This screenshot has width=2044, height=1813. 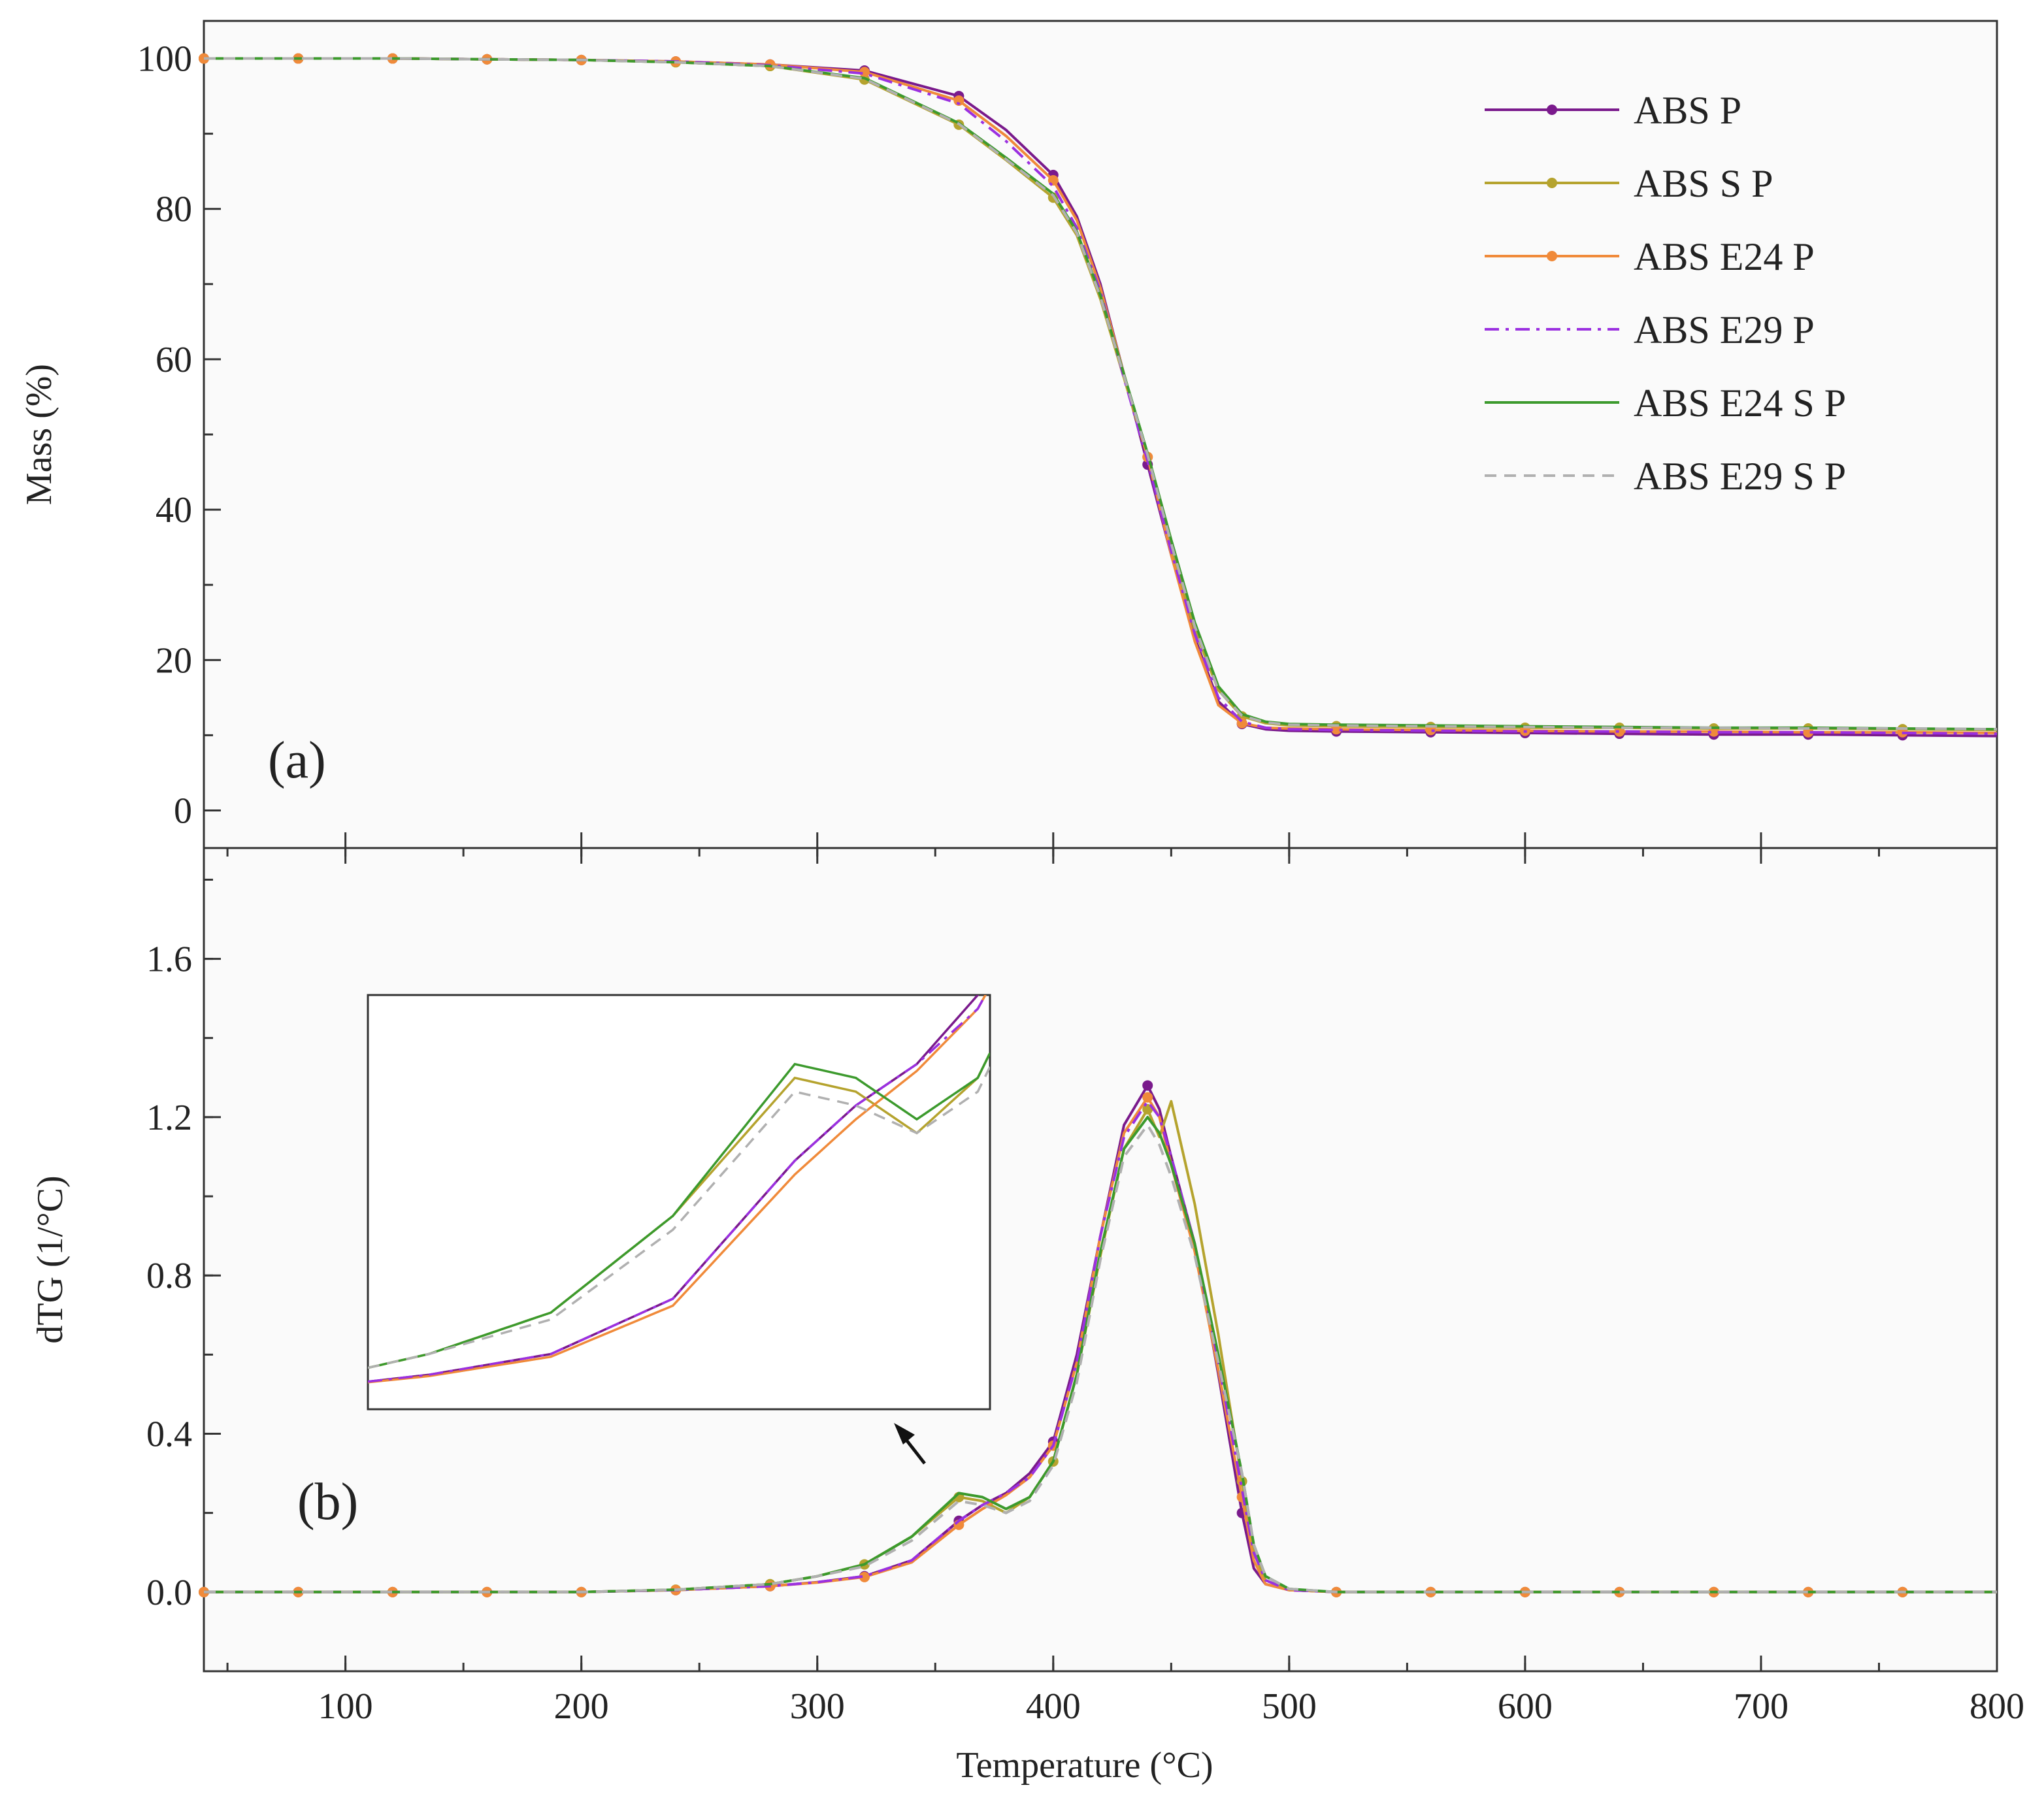 I want to click on panel-label-b: (b), so click(x=327, y=1502).